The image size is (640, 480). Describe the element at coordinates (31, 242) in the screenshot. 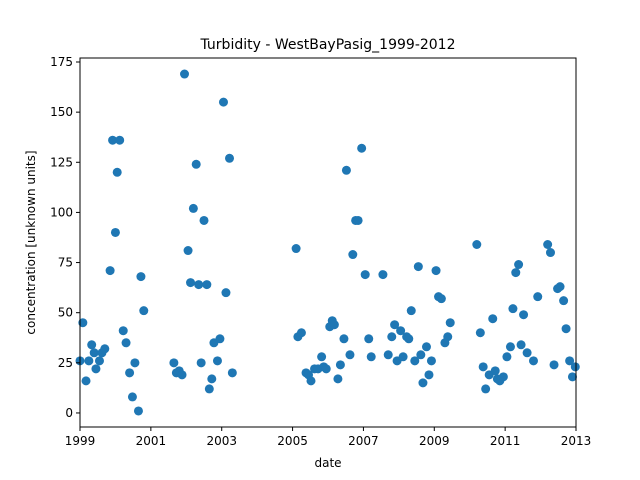

I see `y-axis-title: concentration [unknown units]` at that location.